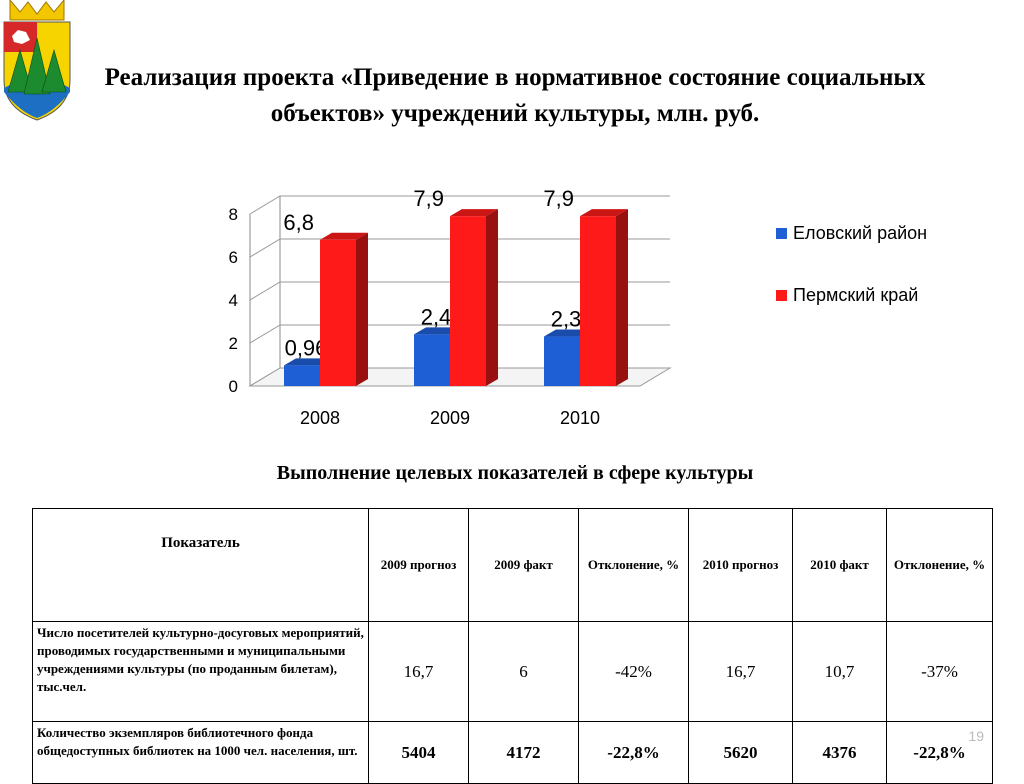  I want to click on legend-swatch-red, so click(781, 295).